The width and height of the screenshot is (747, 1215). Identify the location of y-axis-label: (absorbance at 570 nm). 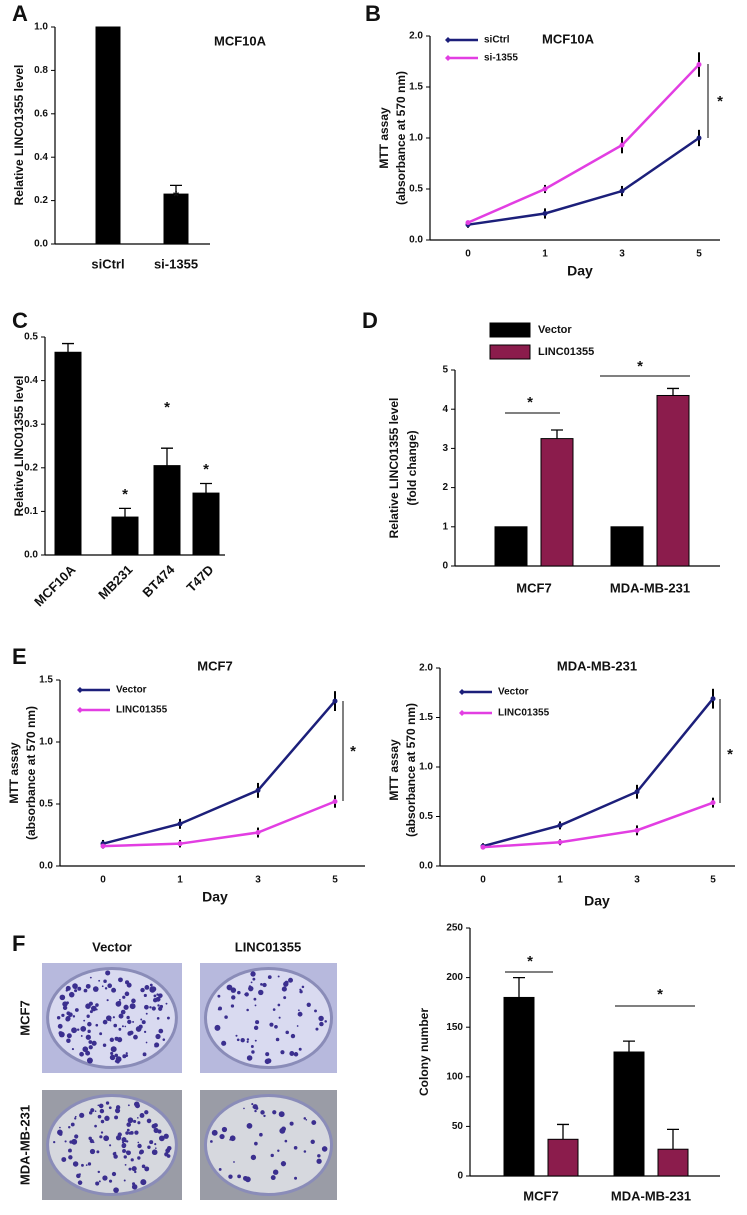
(31, 773).